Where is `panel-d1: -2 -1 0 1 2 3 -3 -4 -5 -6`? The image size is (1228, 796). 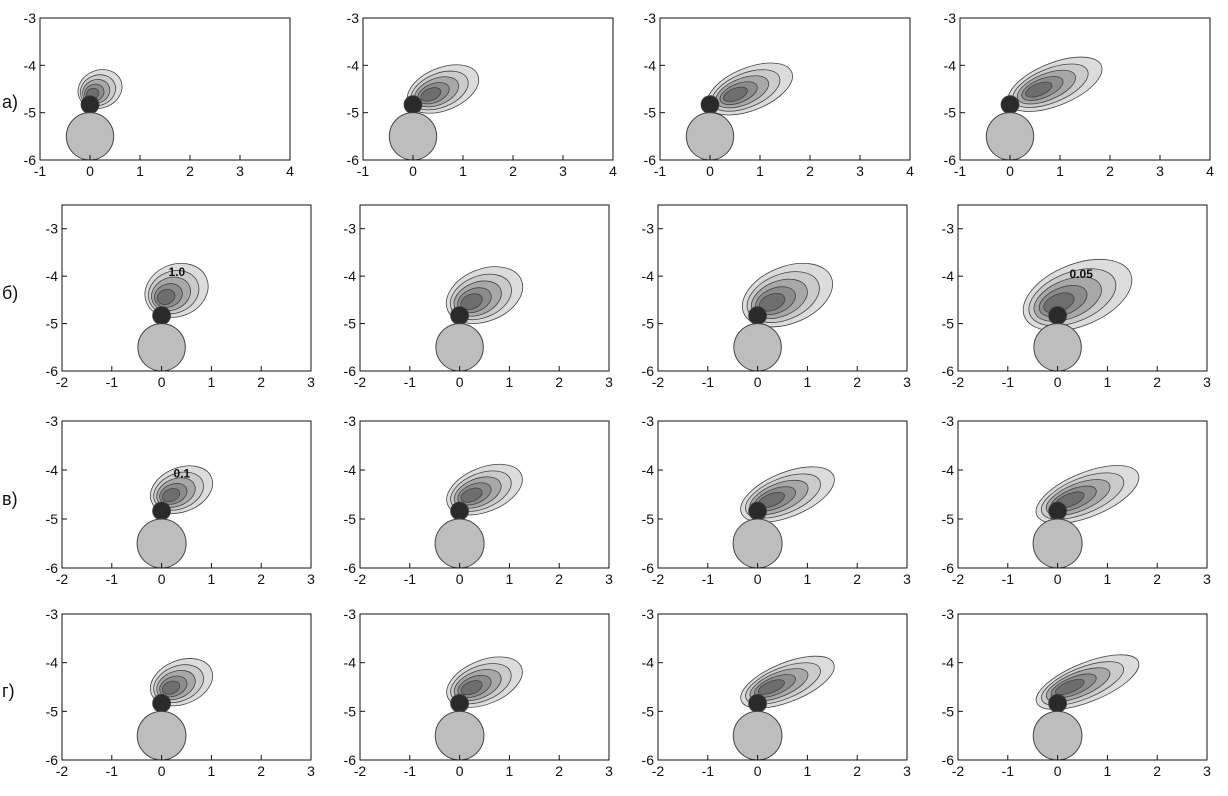 panel-d1: -2 -1 0 1 2 3 -3 -4 -5 -6 is located at coordinates (181, 692).